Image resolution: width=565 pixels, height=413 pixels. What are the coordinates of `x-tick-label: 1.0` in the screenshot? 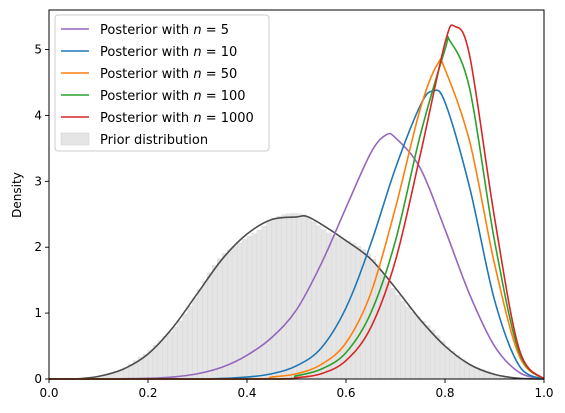 It's located at (543, 393).